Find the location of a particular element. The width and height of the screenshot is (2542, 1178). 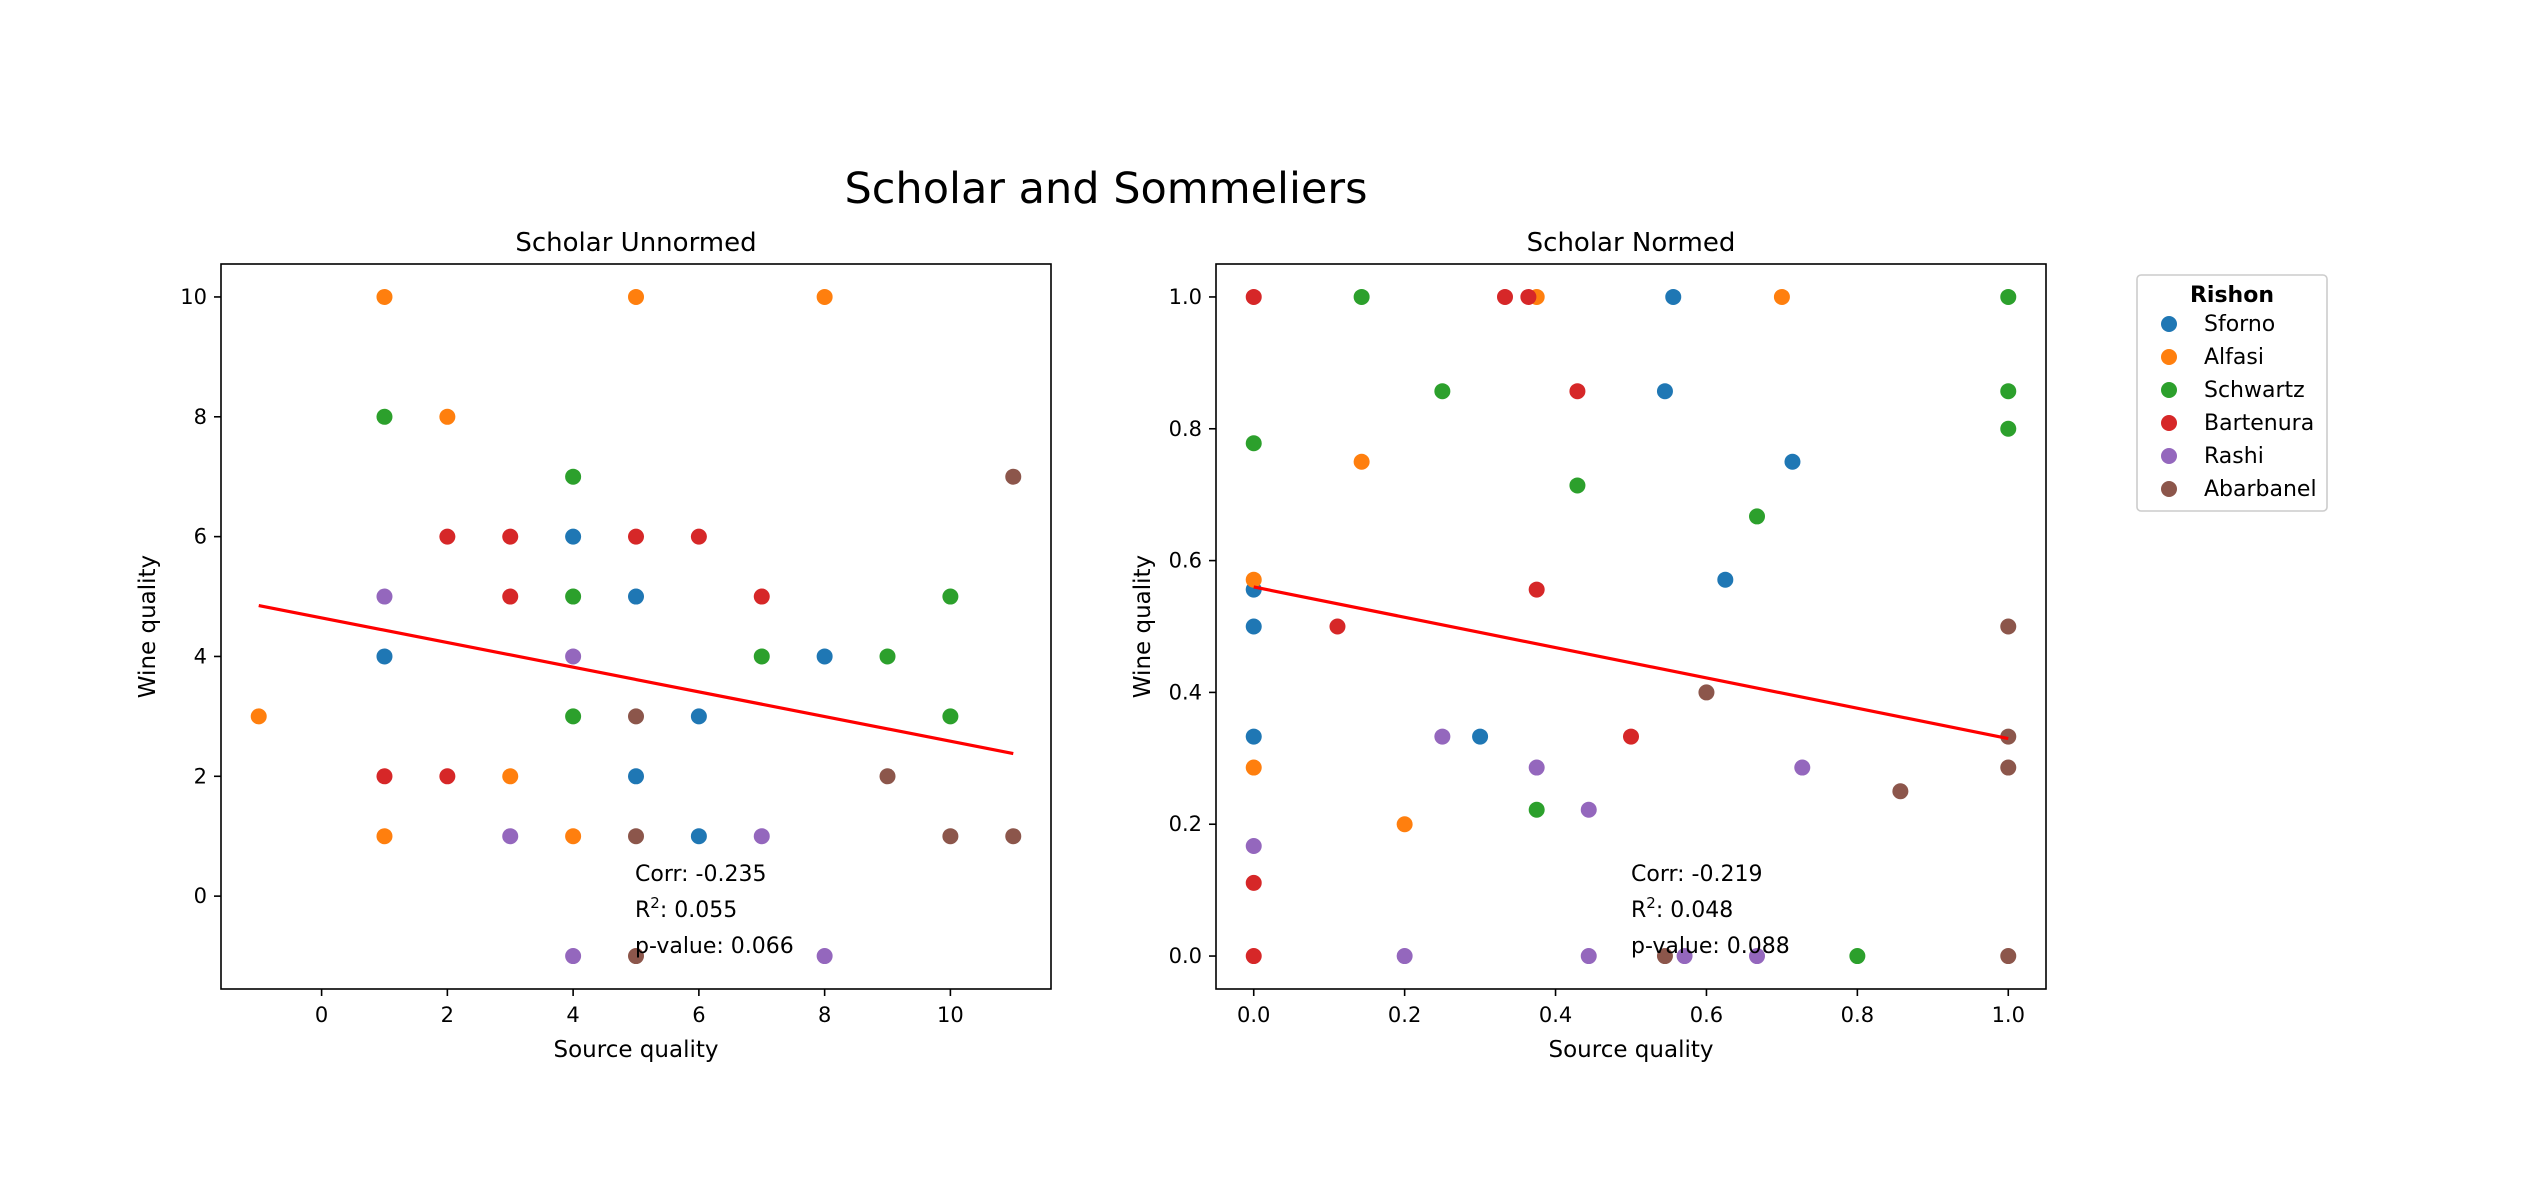

stats-pvalue: p-value: 0.088 is located at coordinates (1710, 946).